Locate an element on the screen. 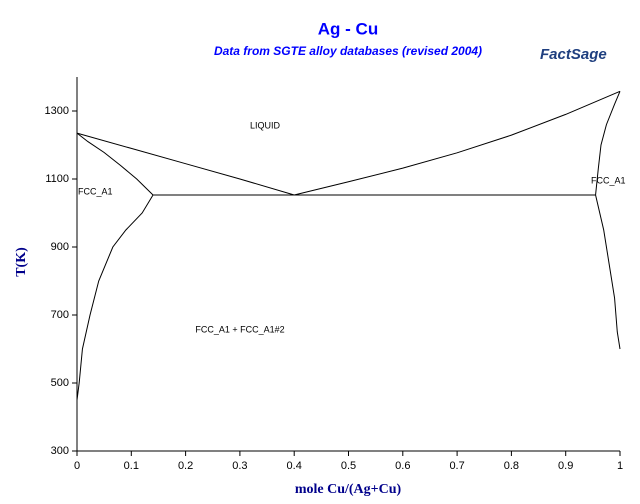 Image resolution: width=640 pixels, height=504 pixels. x-tick-label: 1 is located at coordinates (620, 466).